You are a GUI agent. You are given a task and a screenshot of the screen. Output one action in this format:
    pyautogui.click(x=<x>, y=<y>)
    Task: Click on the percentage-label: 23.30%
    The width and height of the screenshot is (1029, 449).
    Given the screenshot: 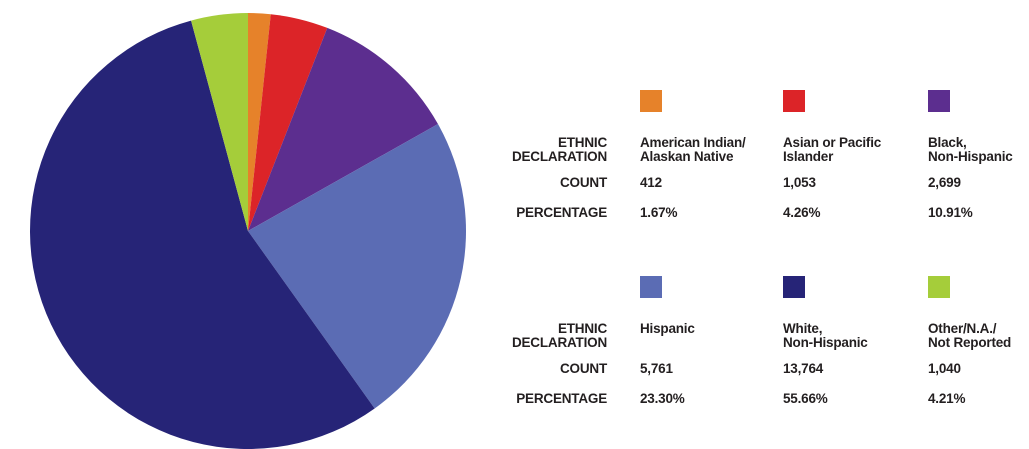 What is the action you would take?
    pyautogui.click(x=662, y=398)
    